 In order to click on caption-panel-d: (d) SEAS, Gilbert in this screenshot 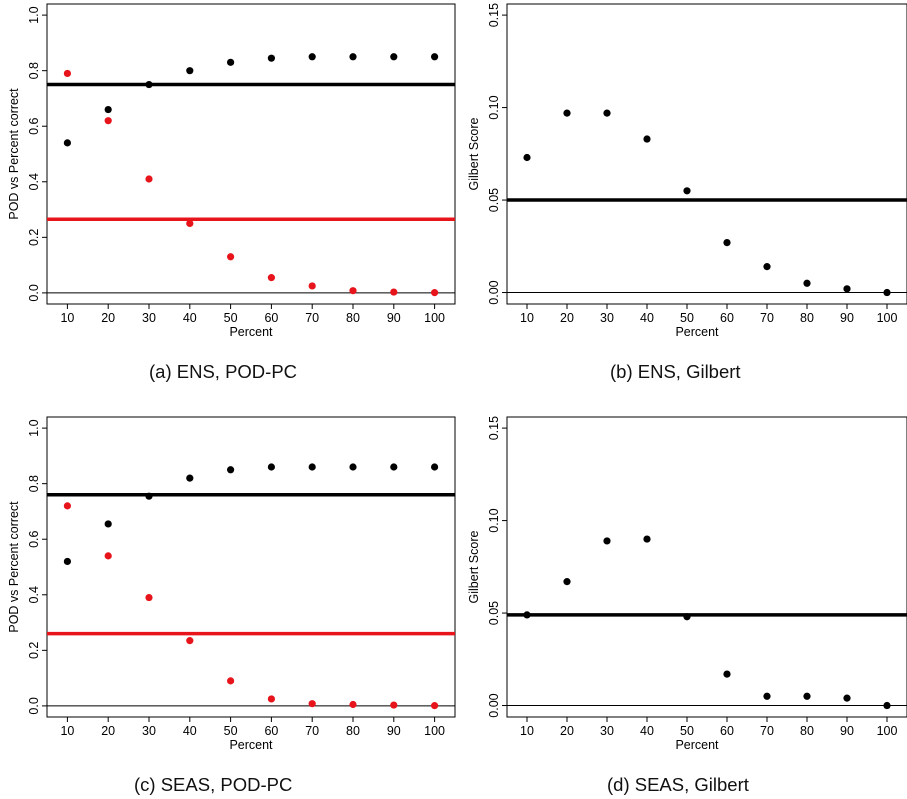, I will do `click(678, 784)`.